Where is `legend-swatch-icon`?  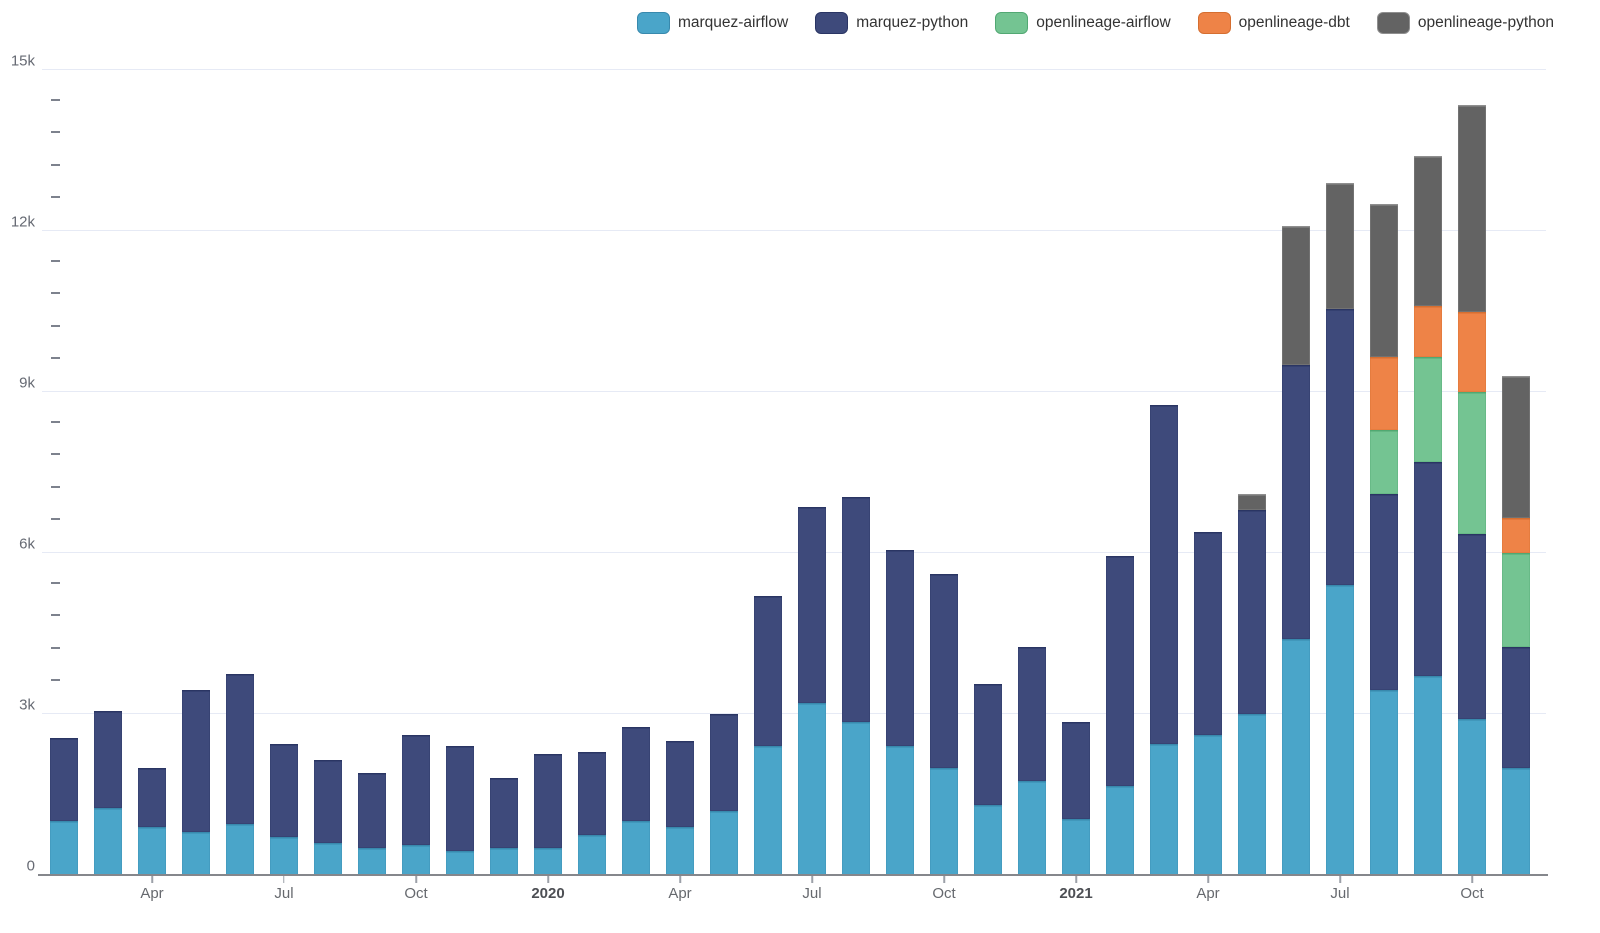 legend-swatch-icon is located at coordinates (1012, 23).